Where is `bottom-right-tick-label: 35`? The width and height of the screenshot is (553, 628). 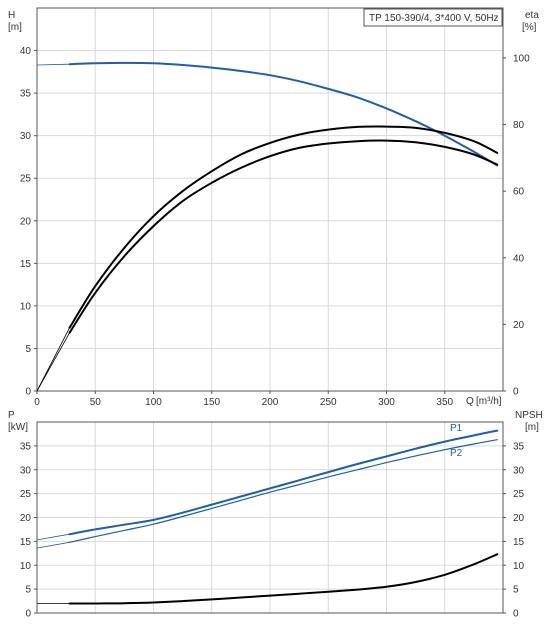
bottom-right-tick-label: 35 is located at coordinates (519, 446).